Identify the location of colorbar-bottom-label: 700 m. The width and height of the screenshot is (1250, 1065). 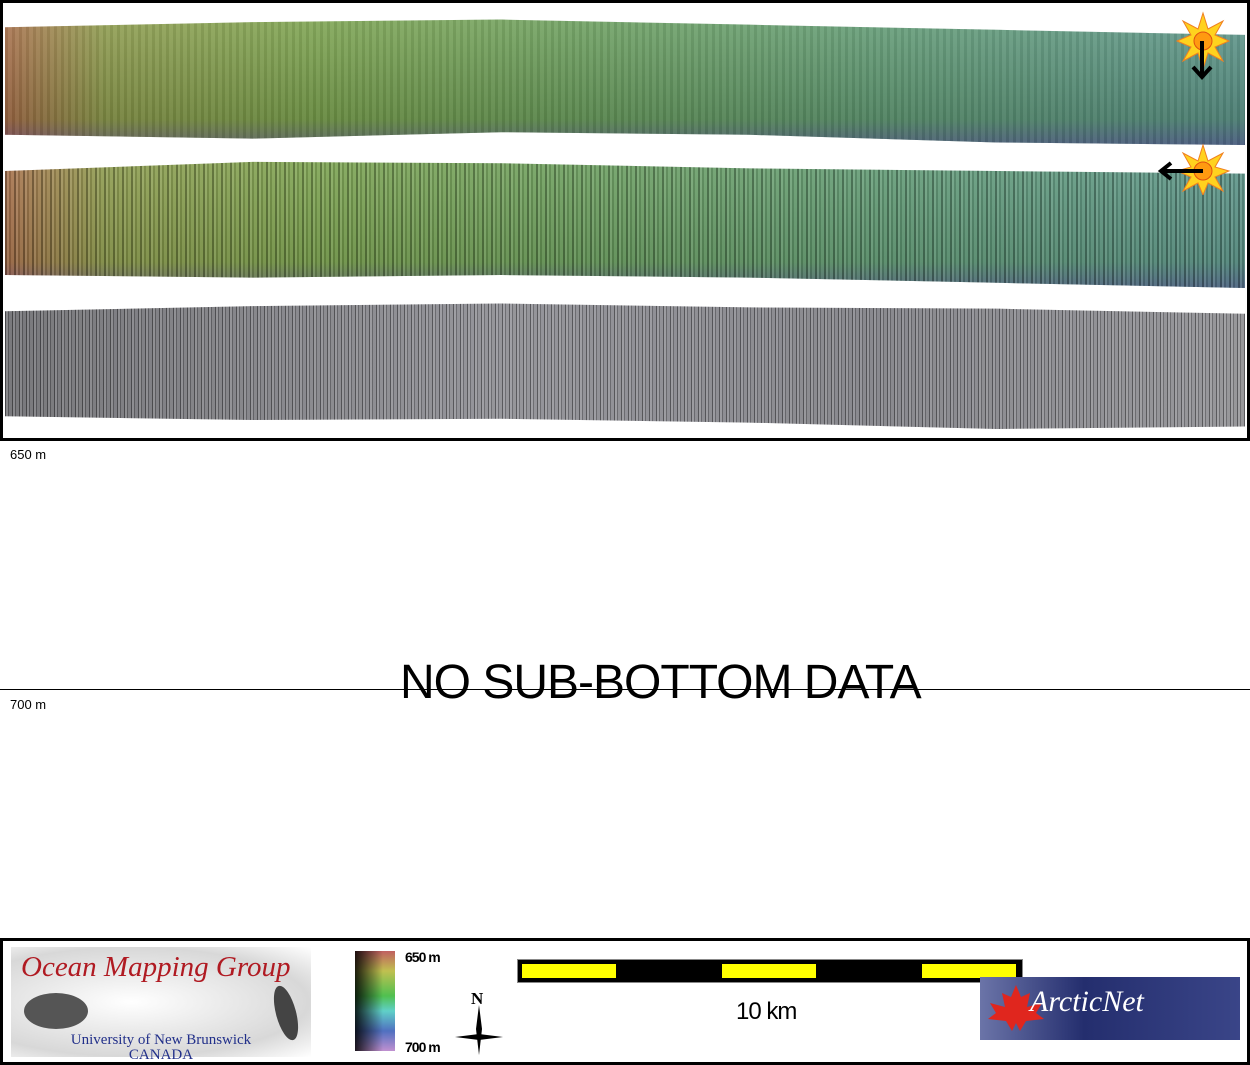
(423, 1047).